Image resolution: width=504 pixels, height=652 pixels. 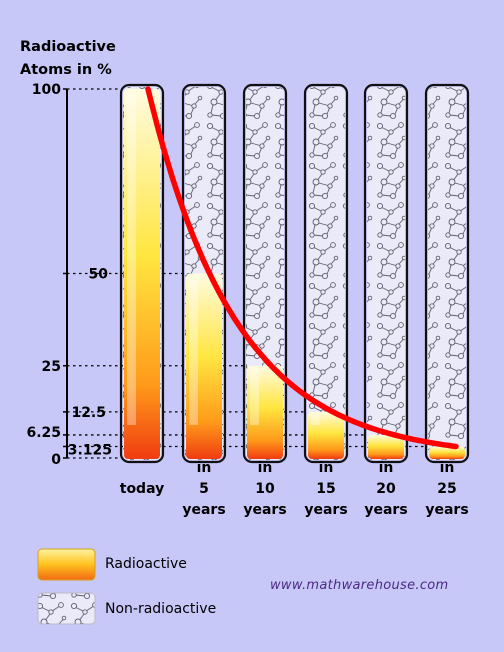 What do you see at coordinates (43, 433) in the screenshot?
I see `y-tick-label: 6.25` at bounding box center [43, 433].